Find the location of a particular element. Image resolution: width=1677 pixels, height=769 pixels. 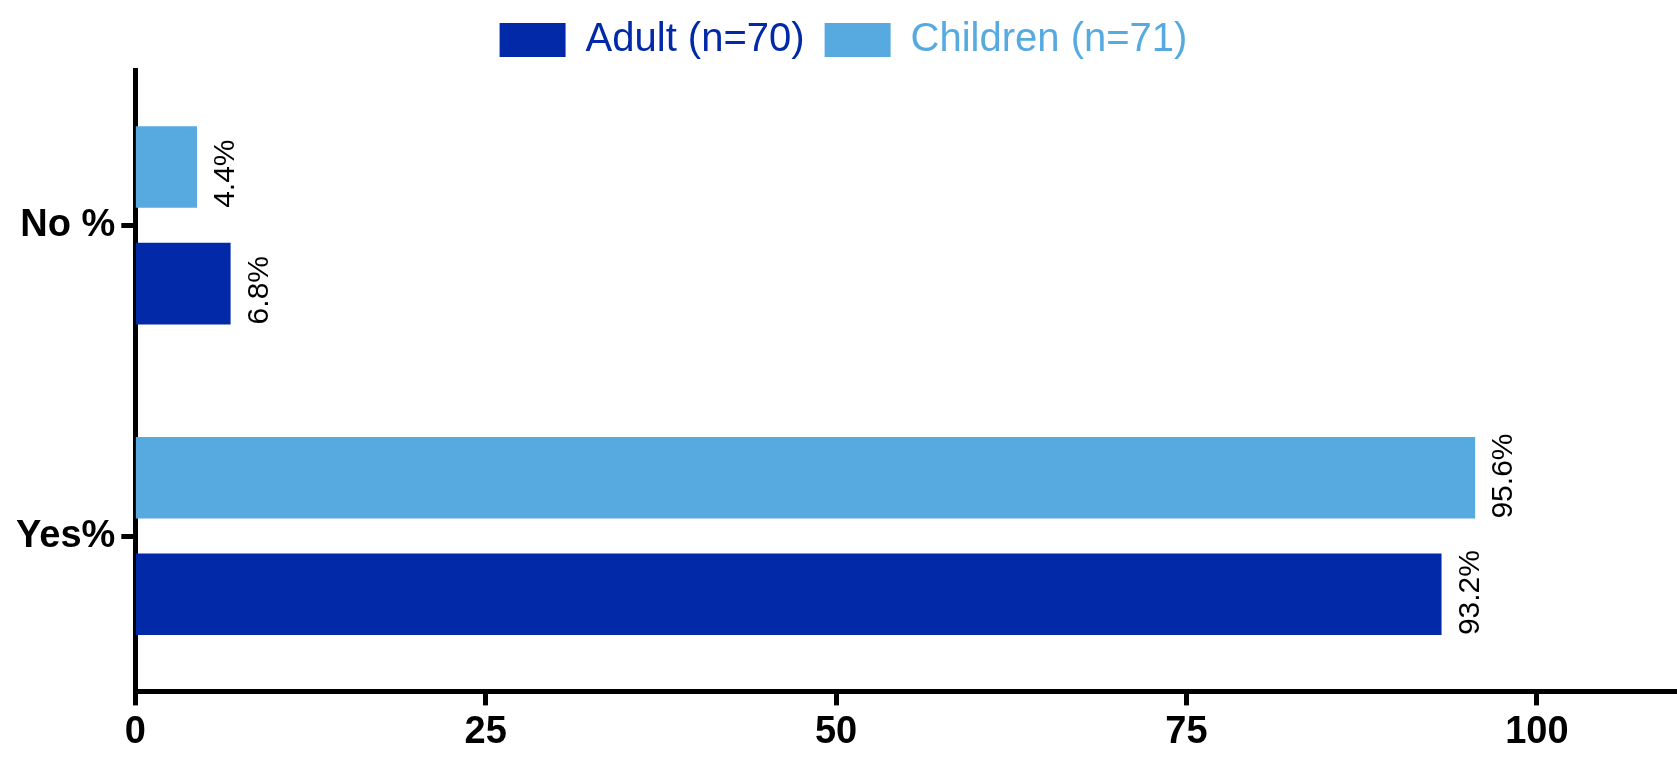

x-tick-label: 75 is located at coordinates (1186, 729).